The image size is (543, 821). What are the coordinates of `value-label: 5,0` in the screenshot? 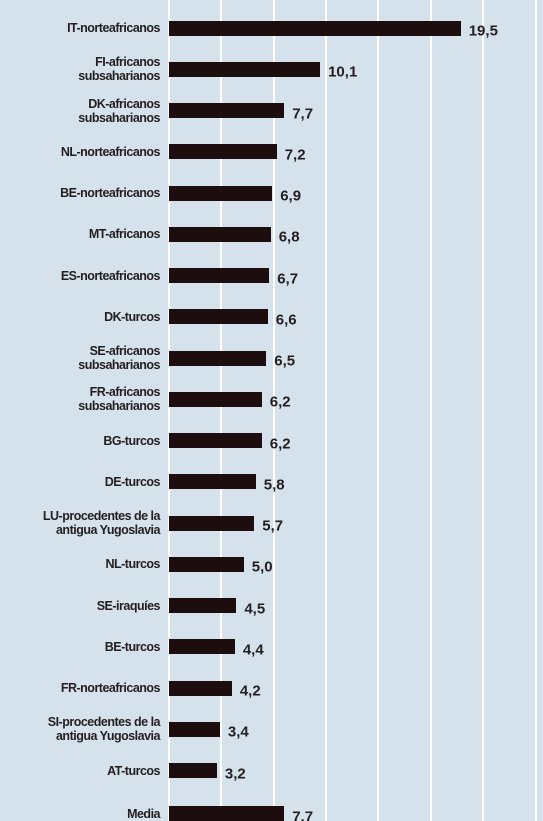 It's located at (262, 567).